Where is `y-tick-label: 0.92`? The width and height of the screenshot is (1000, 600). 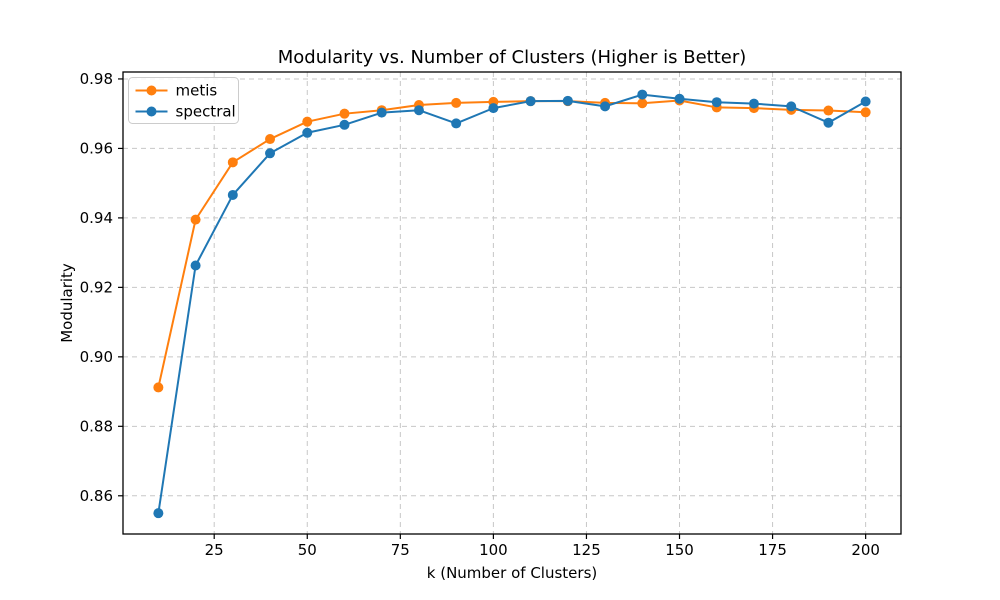 y-tick-label: 0.92 is located at coordinates (96, 287).